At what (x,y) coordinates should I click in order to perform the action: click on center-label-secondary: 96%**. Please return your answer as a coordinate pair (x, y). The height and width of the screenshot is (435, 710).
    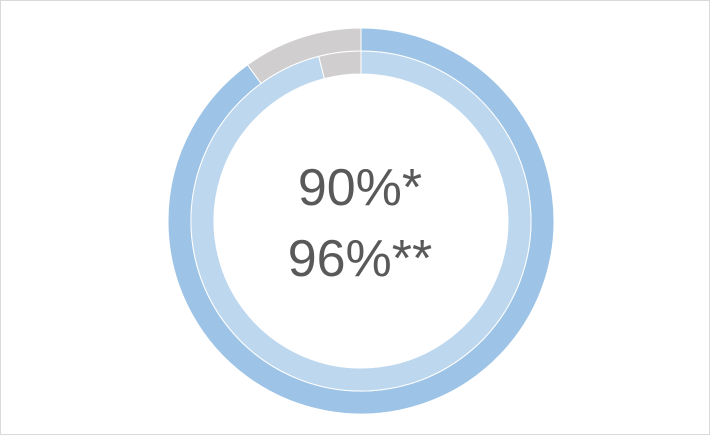
    Looking at the image, I should click on (360, 259).